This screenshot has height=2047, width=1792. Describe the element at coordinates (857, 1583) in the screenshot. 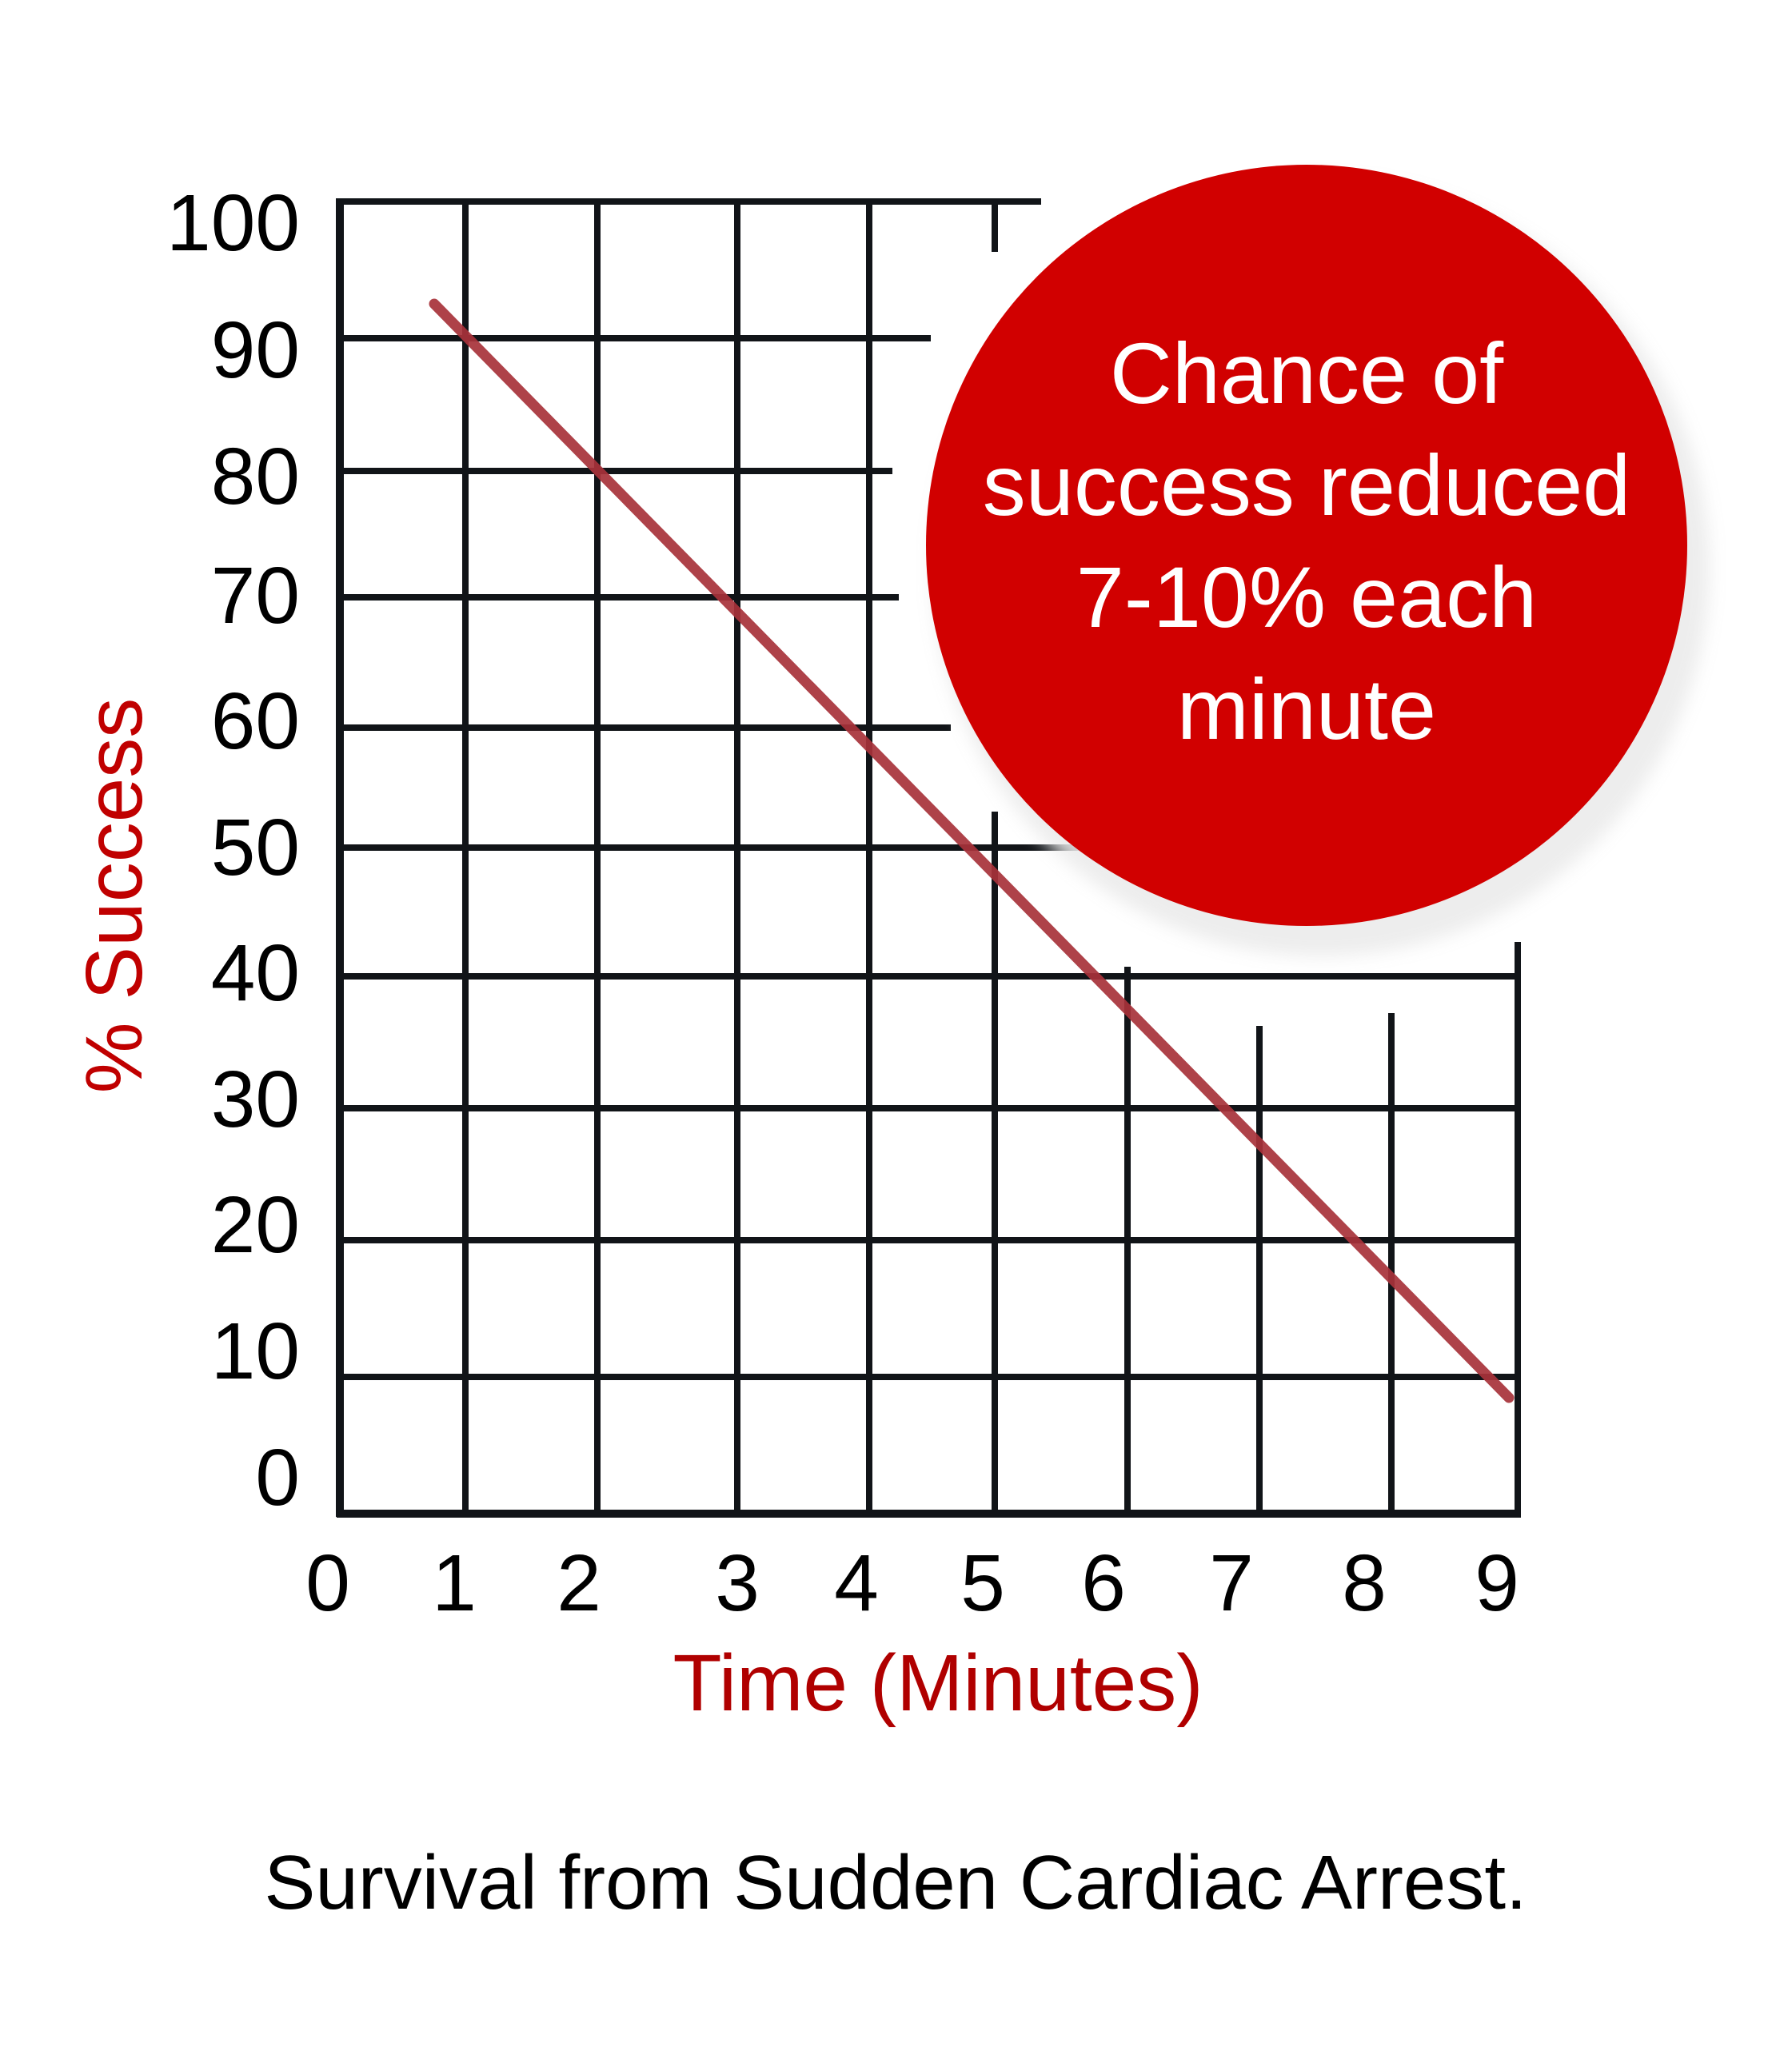

I see `x-tick-4: 4` at that location.